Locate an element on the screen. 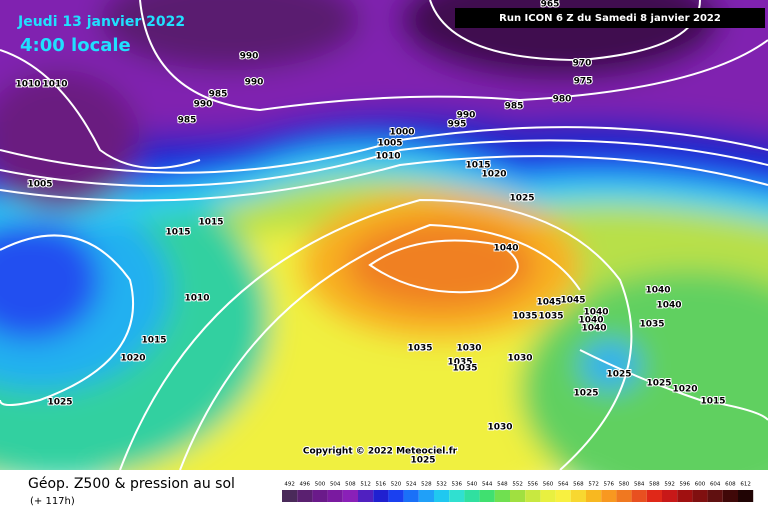 This screenshot has width=768, height=516. isobar-label: 970 is located at coordinates (582, 64).